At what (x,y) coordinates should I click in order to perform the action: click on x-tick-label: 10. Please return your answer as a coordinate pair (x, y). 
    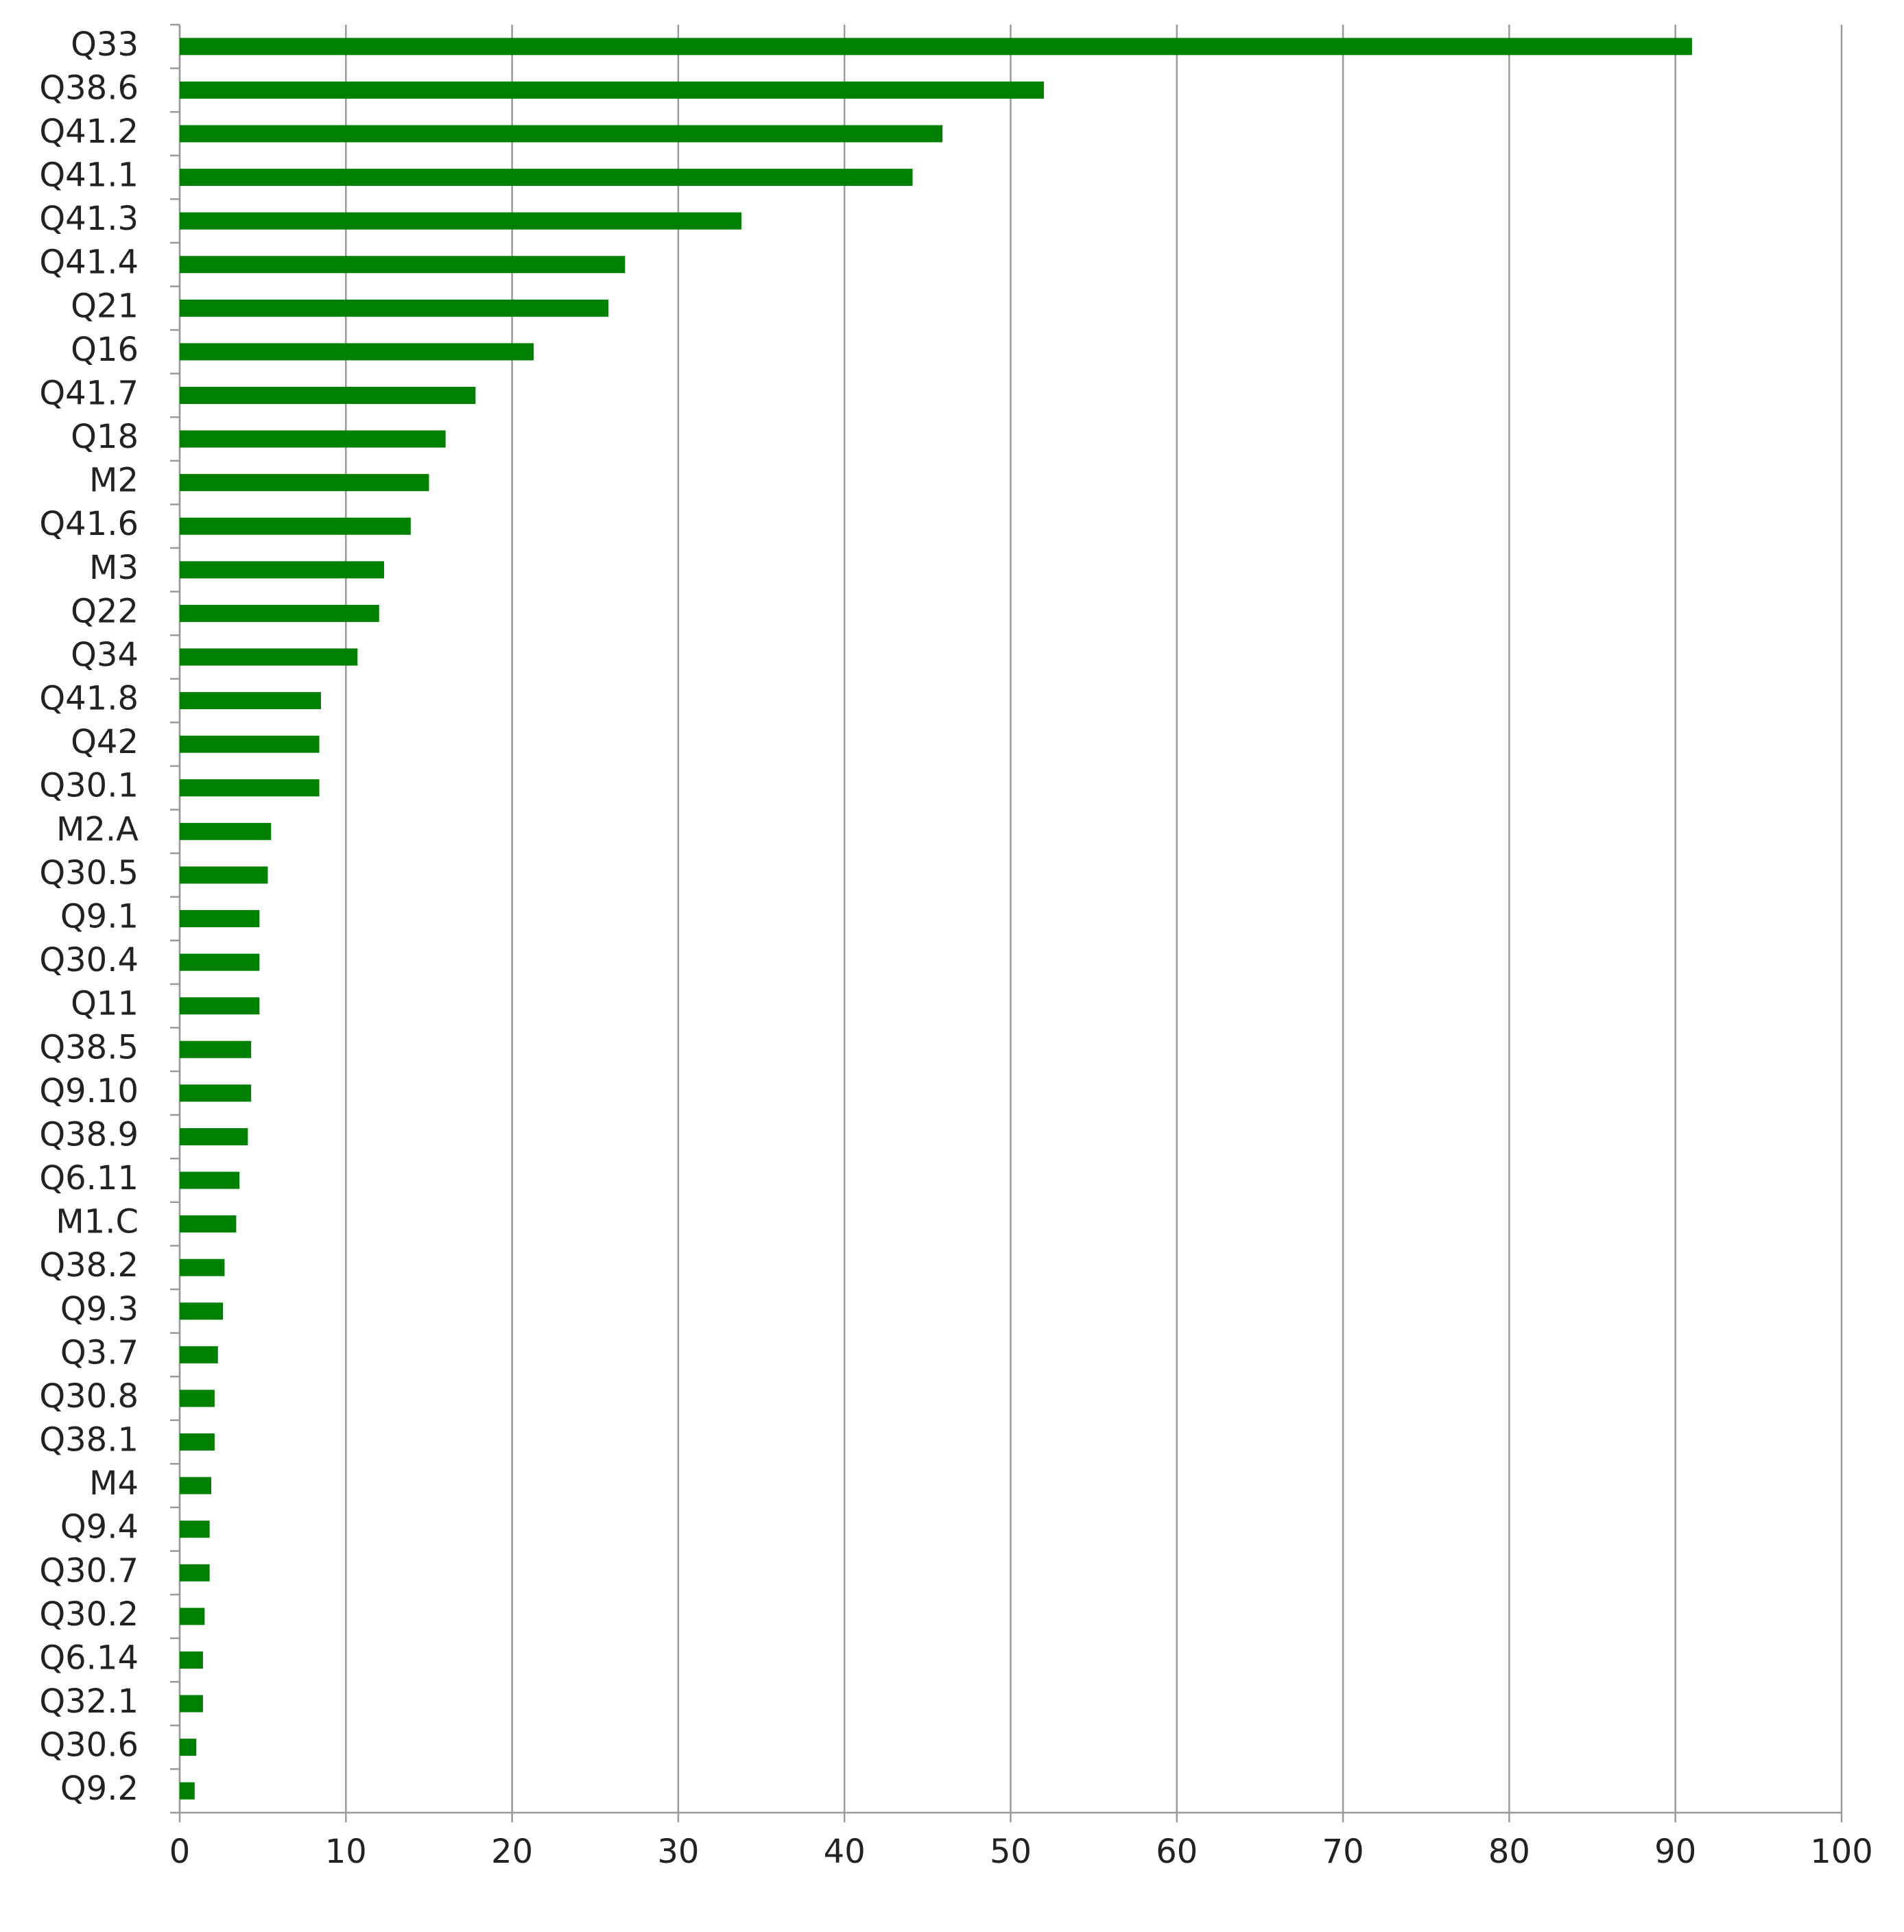
    Looking at the image, I should click on (346, 1852).